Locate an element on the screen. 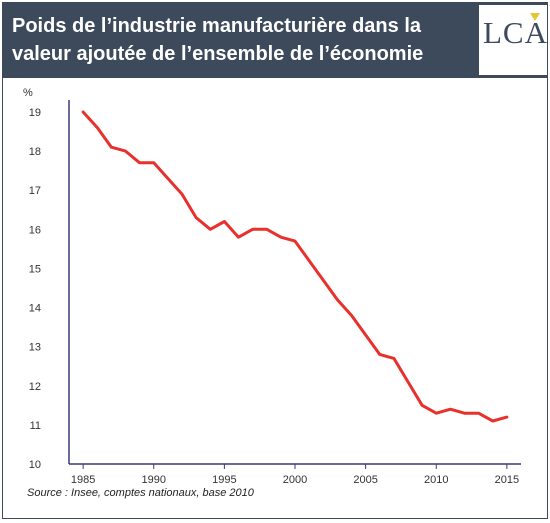 The height and width of the screenshot is (523, 550). y-tick-label: 10 is located at coordinates (35, 465).